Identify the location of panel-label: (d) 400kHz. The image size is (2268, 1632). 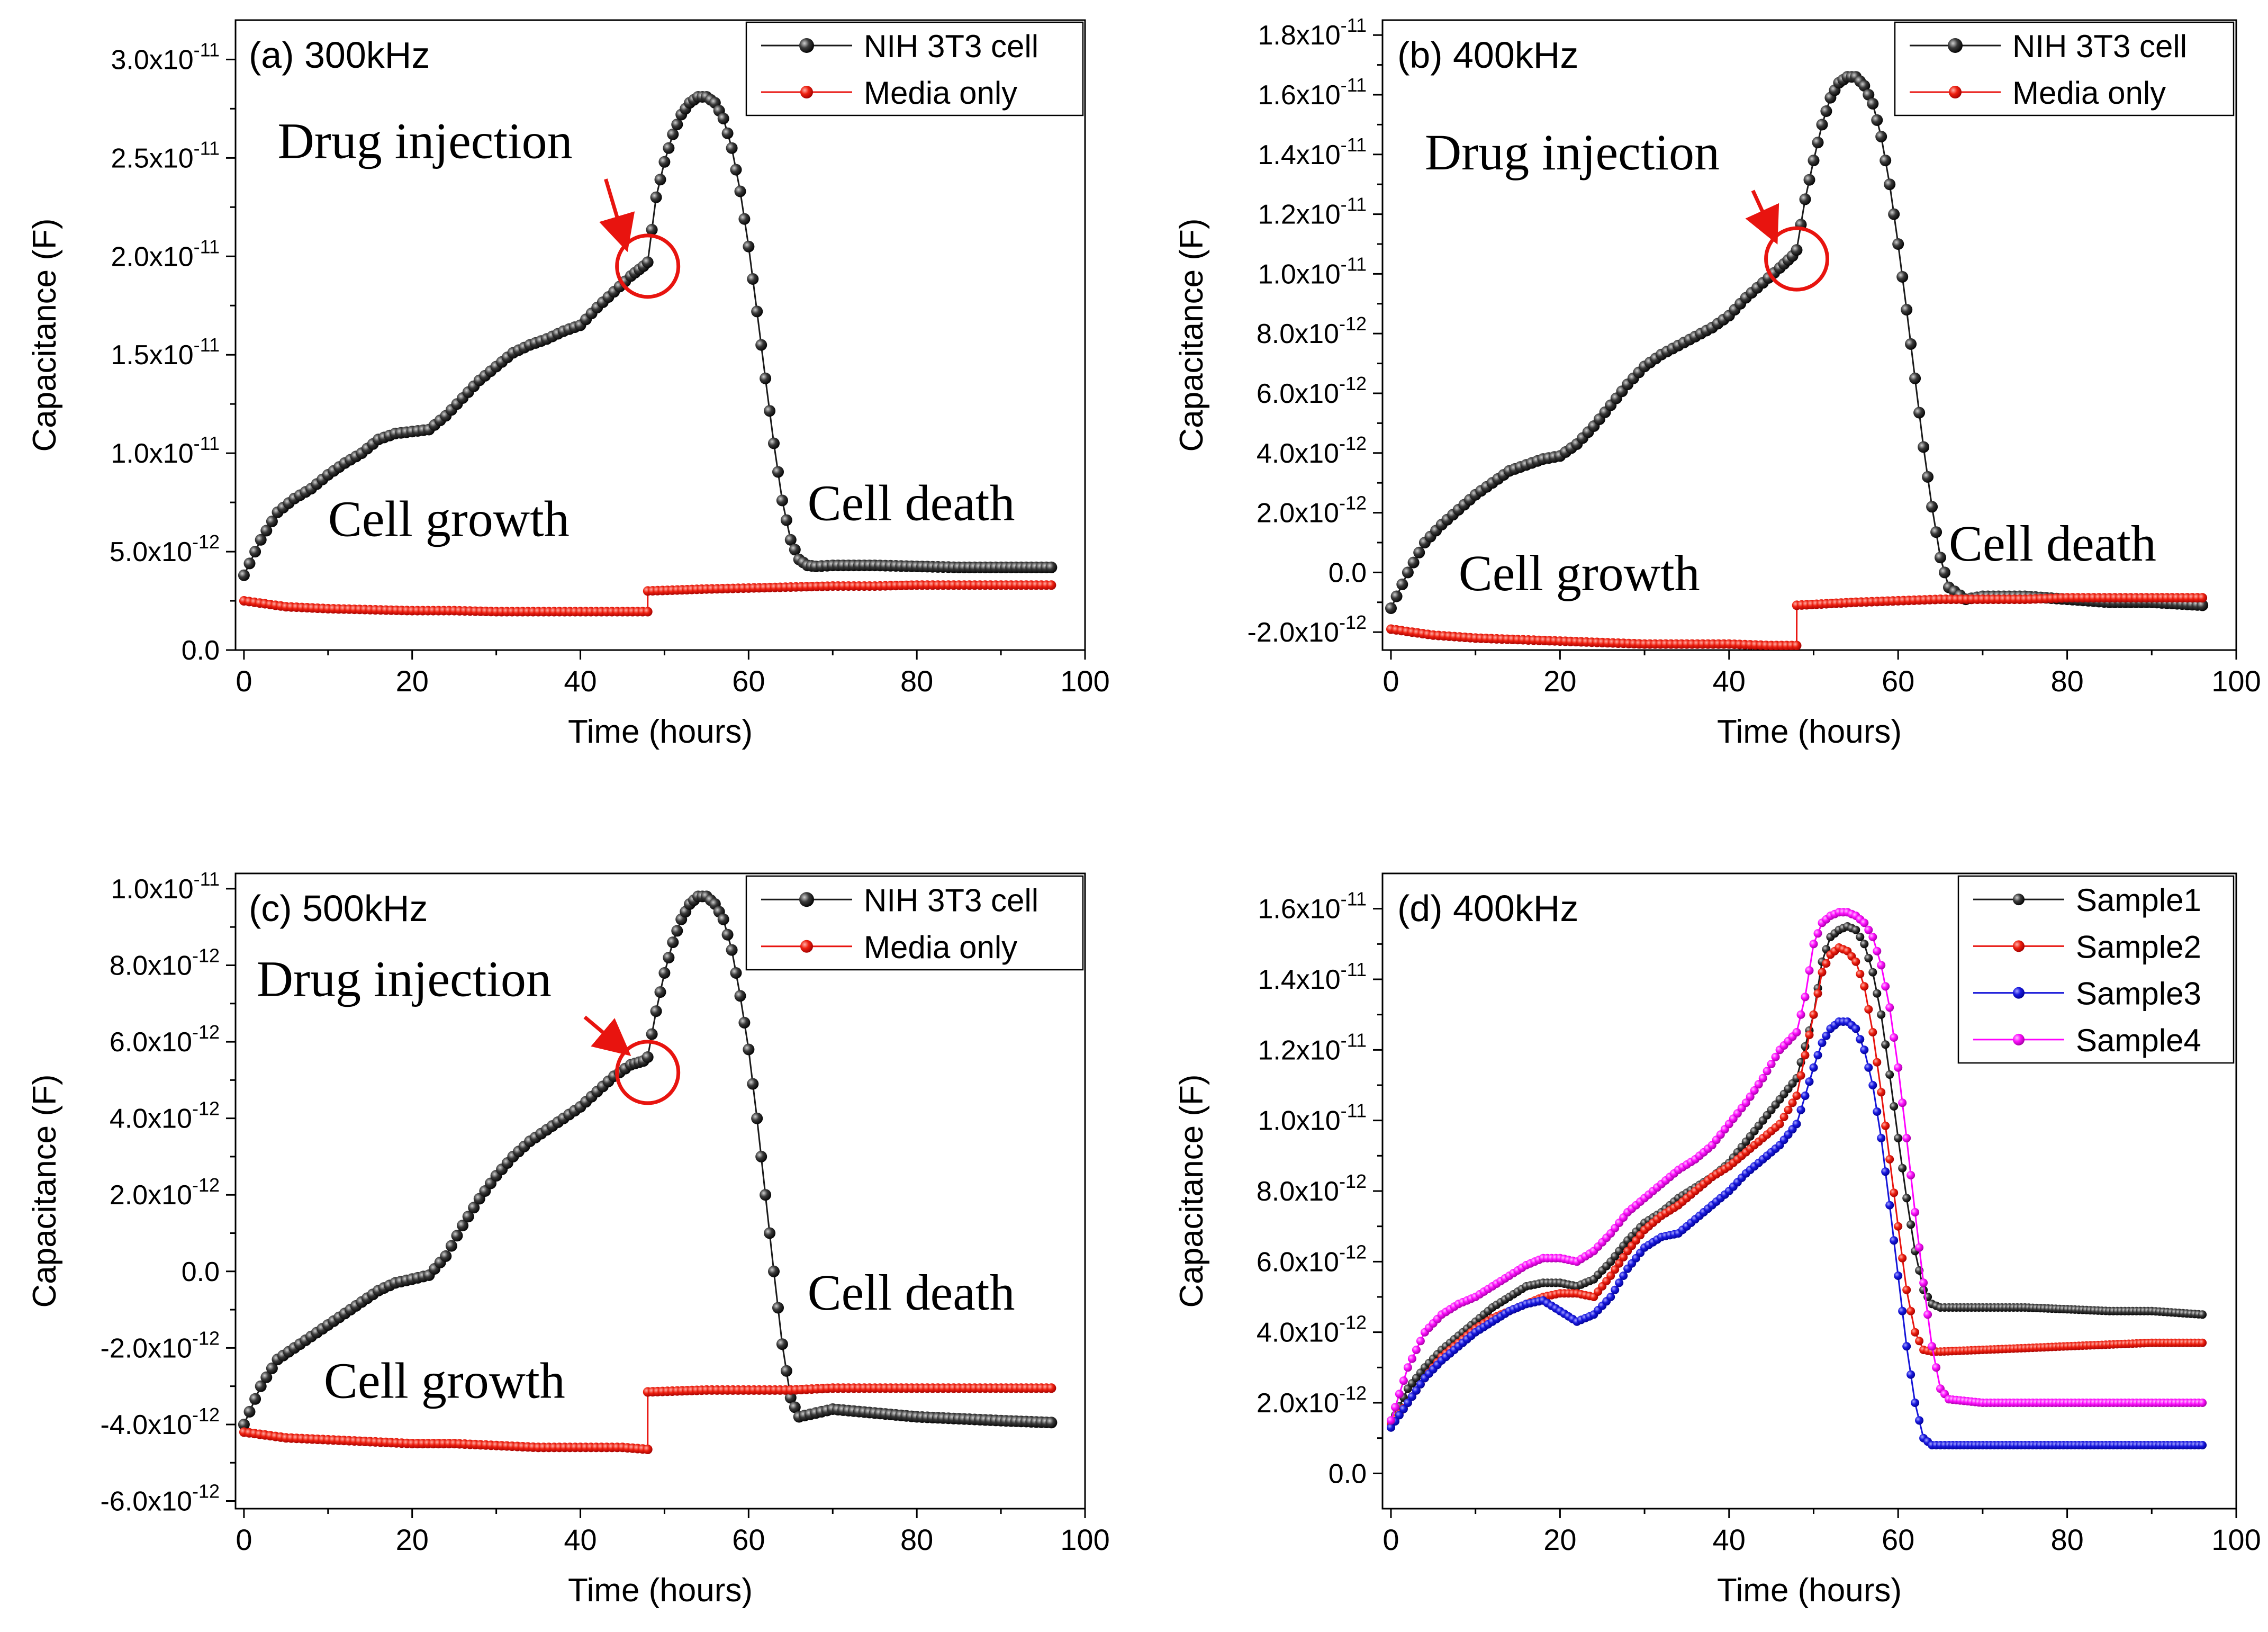
(1487, 908).